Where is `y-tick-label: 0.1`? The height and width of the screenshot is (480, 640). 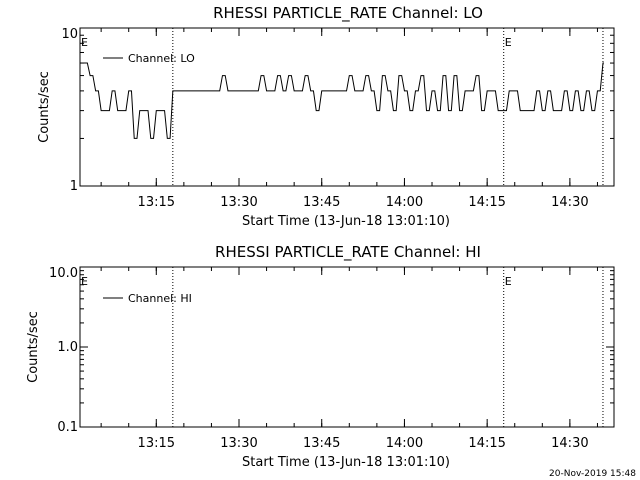
y-tick-label: 0.1 is located at coordinates (67, 427).